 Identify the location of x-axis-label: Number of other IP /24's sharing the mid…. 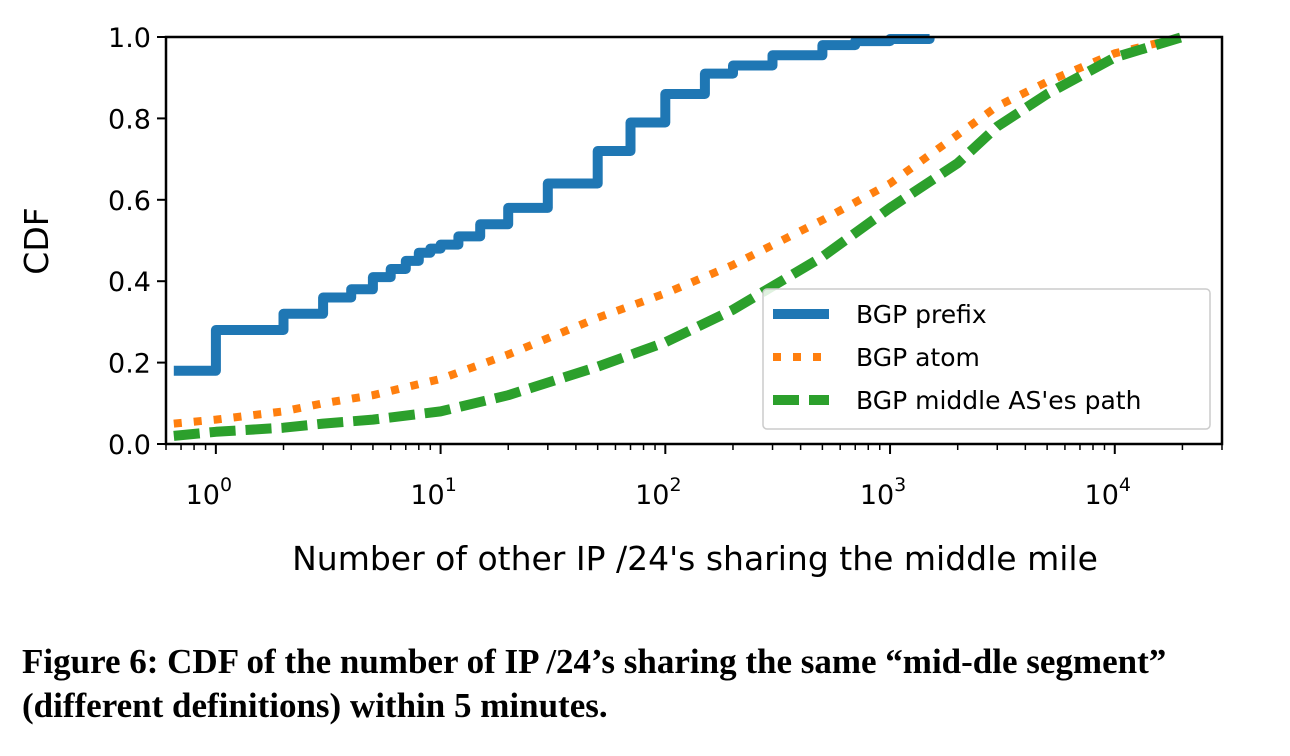
(695, 558).